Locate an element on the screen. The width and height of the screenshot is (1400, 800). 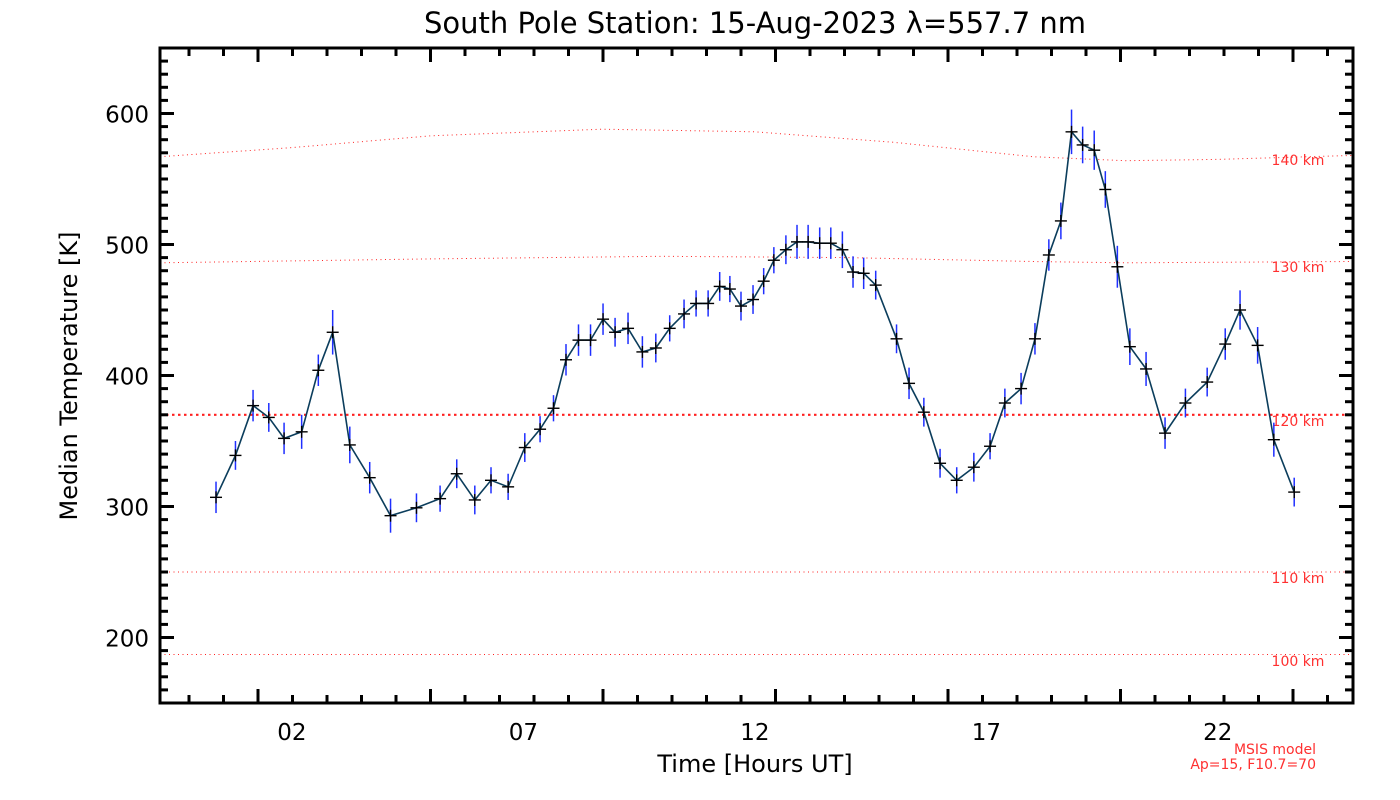
msis-curve-130-km is located at coordinates (756, 259).